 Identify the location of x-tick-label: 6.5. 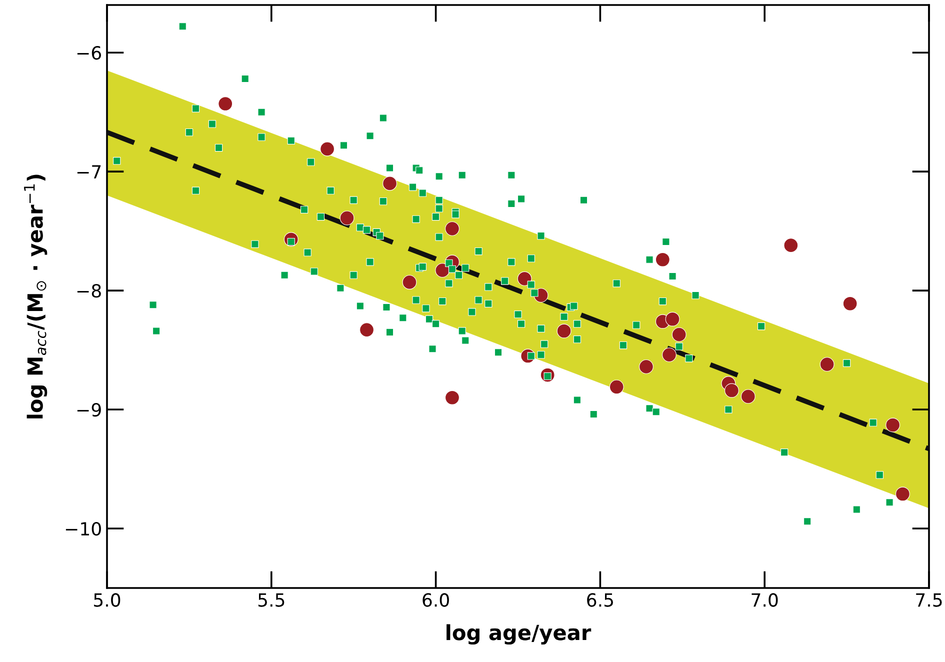
(600, 600).